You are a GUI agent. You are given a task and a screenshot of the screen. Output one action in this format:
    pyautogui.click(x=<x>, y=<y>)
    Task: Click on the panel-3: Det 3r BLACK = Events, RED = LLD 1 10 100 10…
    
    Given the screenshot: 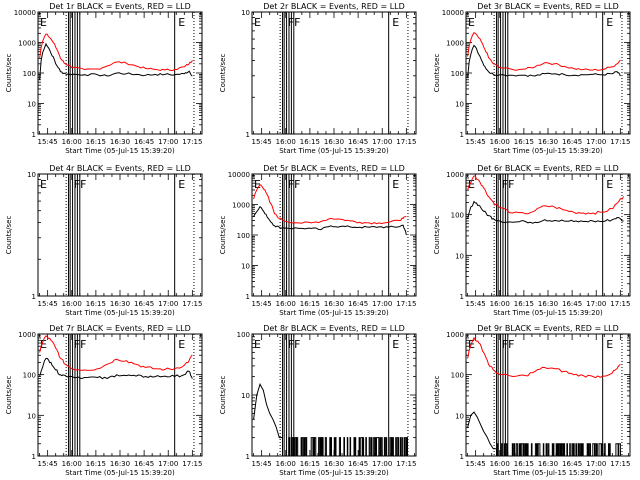 What is the action you would take?
    pyautogui.click(x=532, y=78)
    